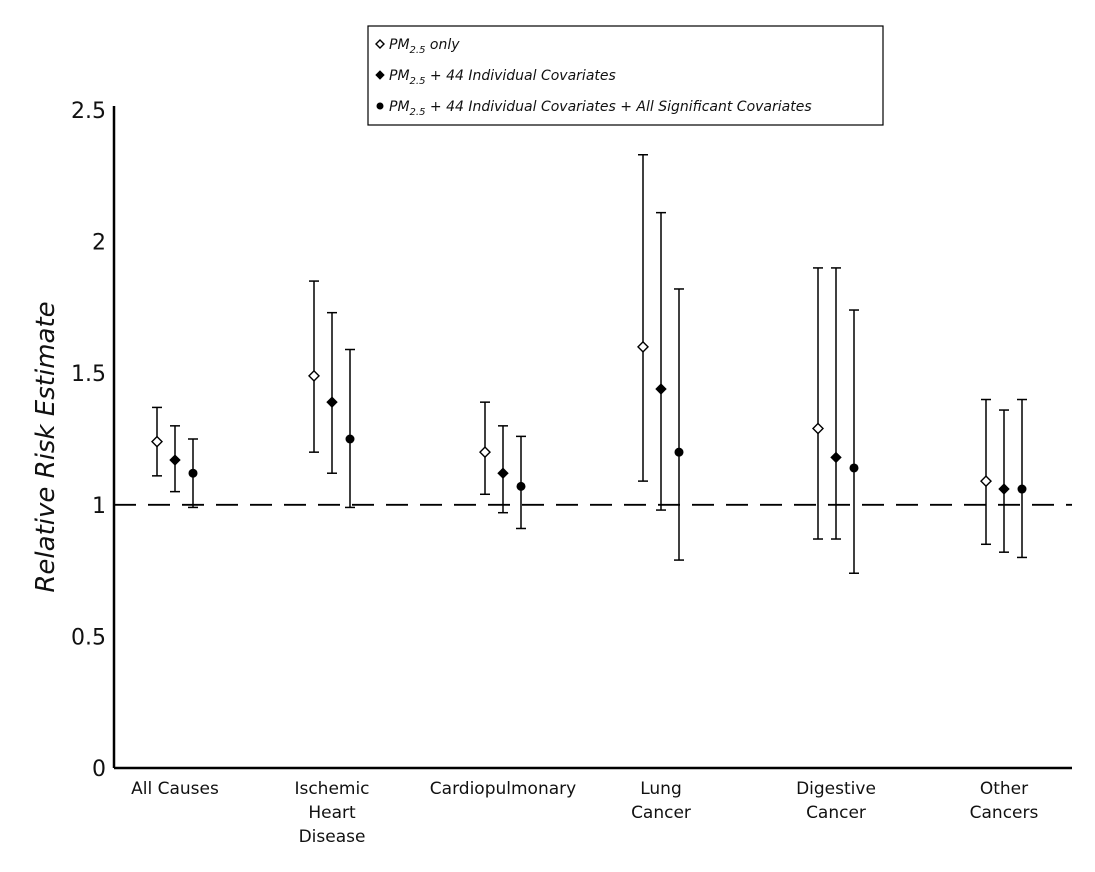 The width and height of the screenshot is (1095, 872). Describe the element at coordinates (332, 837) in the screenshot. I see `x-tick-label-line: Disease` at that location.